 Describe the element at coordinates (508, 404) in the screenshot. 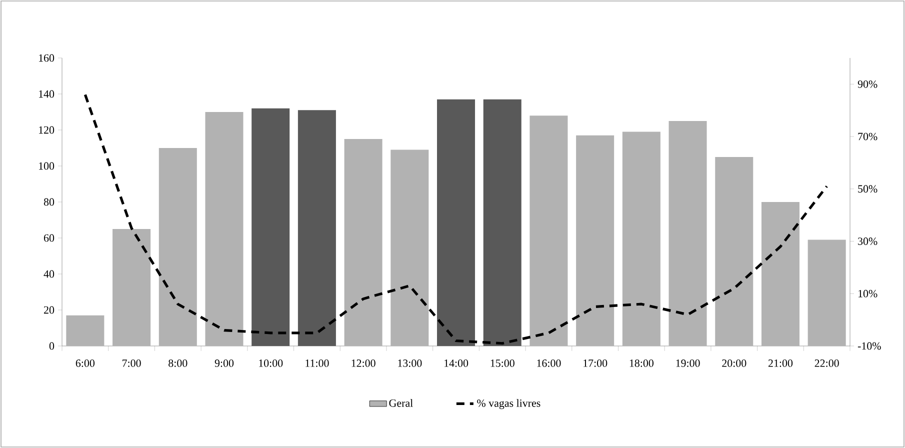

I see `legend-label: % vagas livres` at that location.